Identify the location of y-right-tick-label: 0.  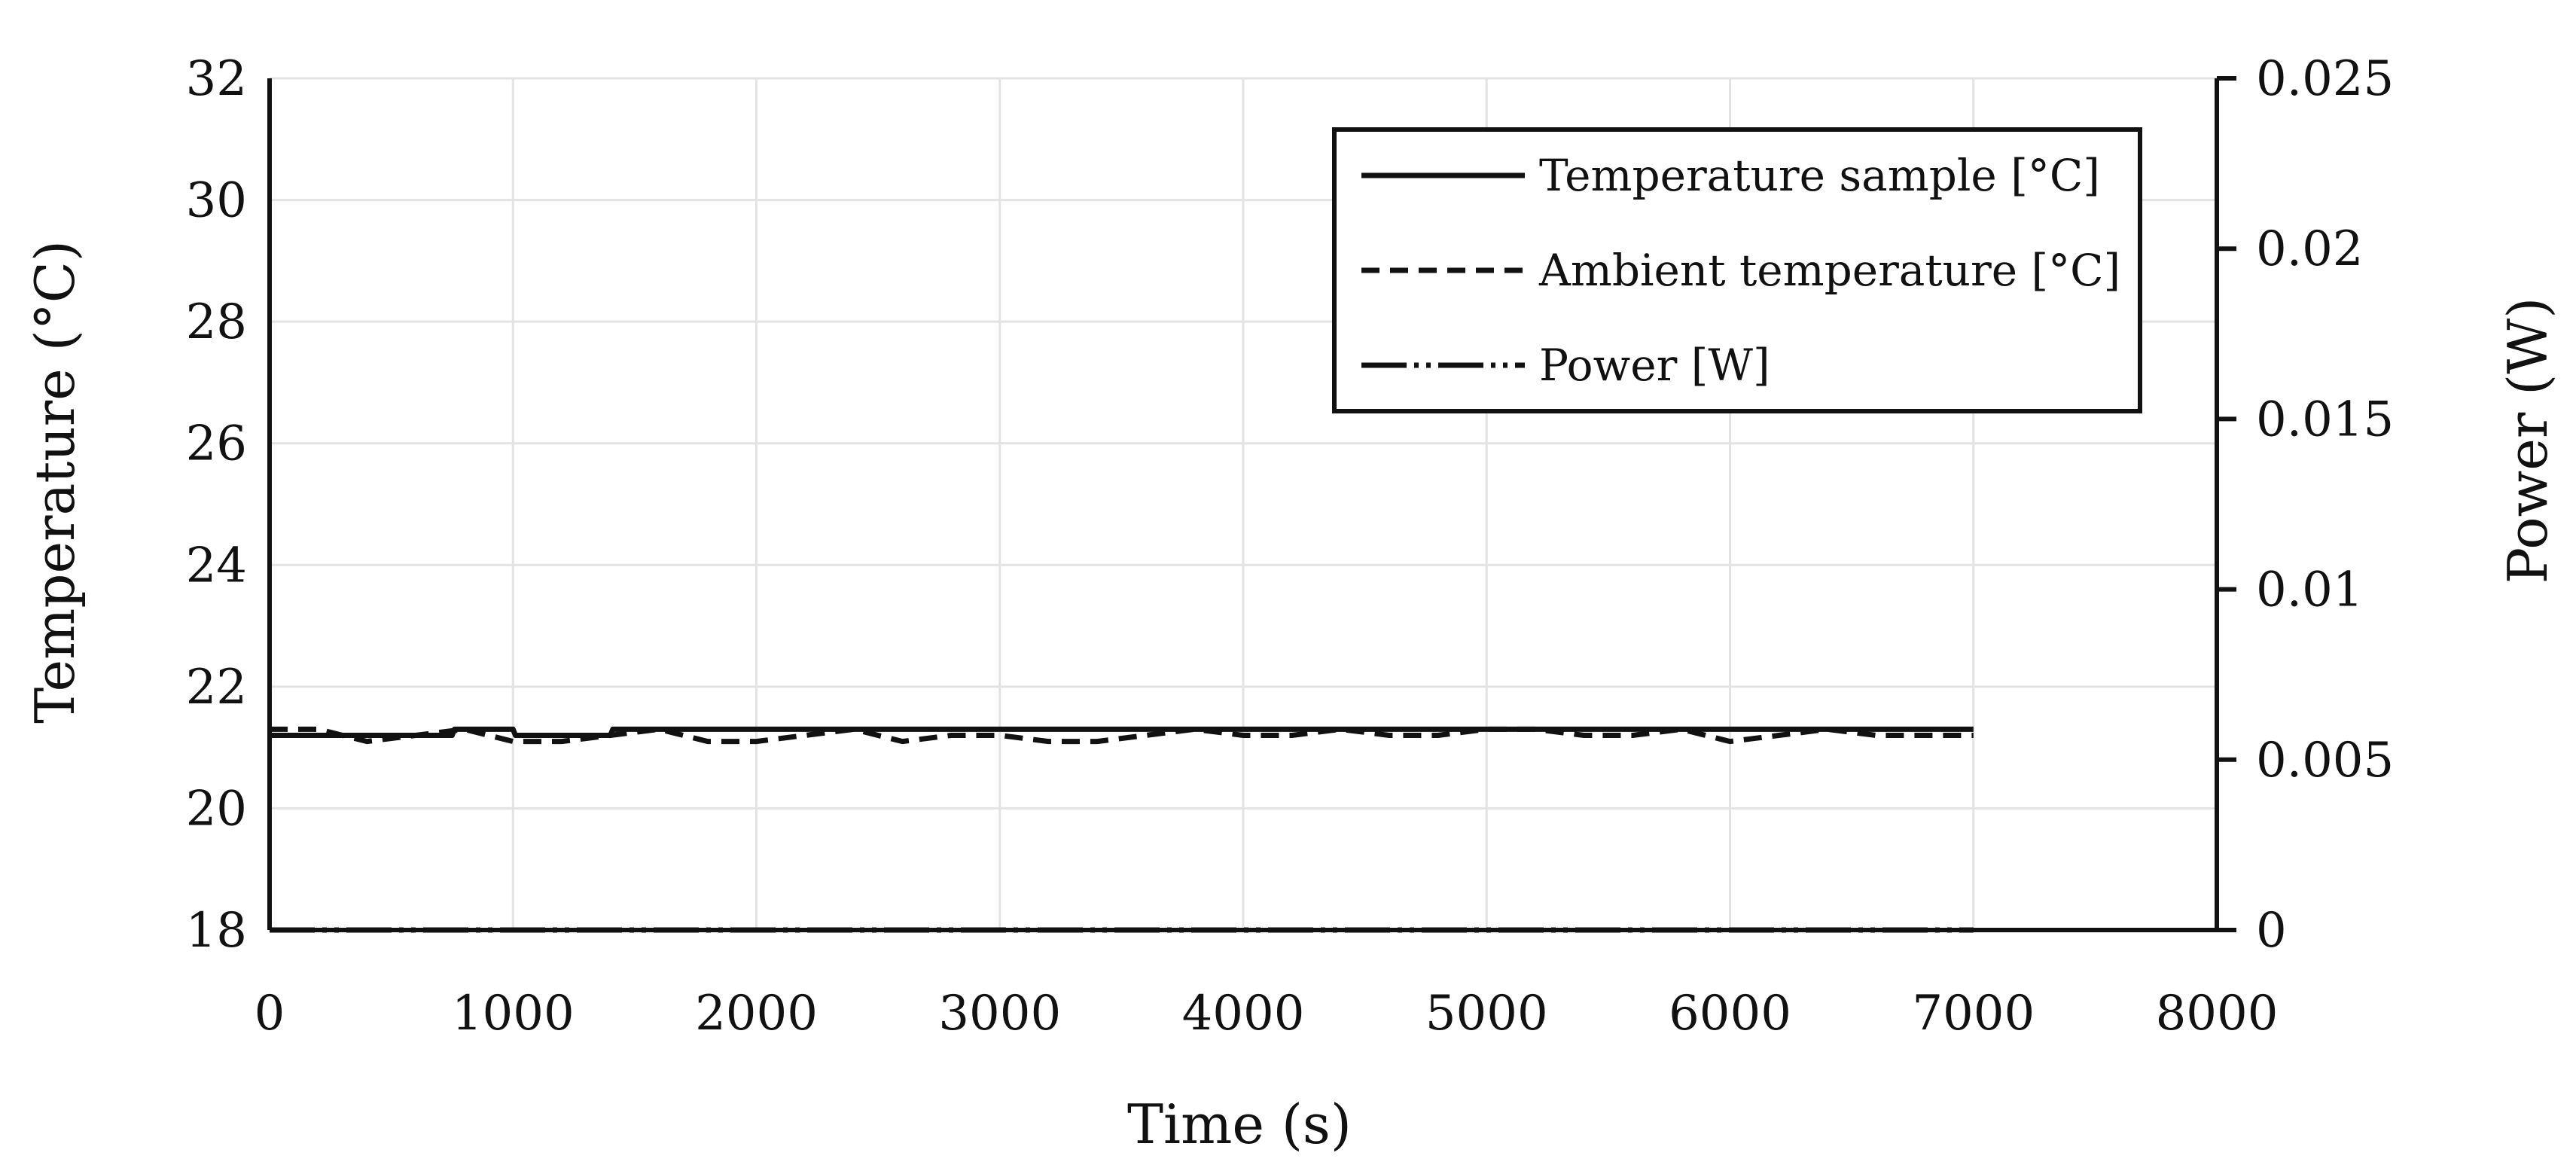
(2271, 931).